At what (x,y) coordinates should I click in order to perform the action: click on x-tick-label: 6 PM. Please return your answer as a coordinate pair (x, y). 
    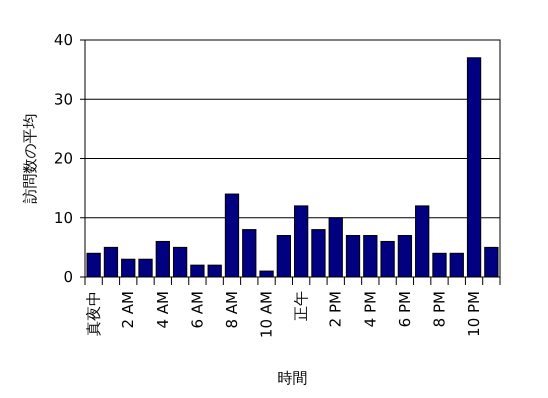
    Looking at the image, I should click on (405, 309).